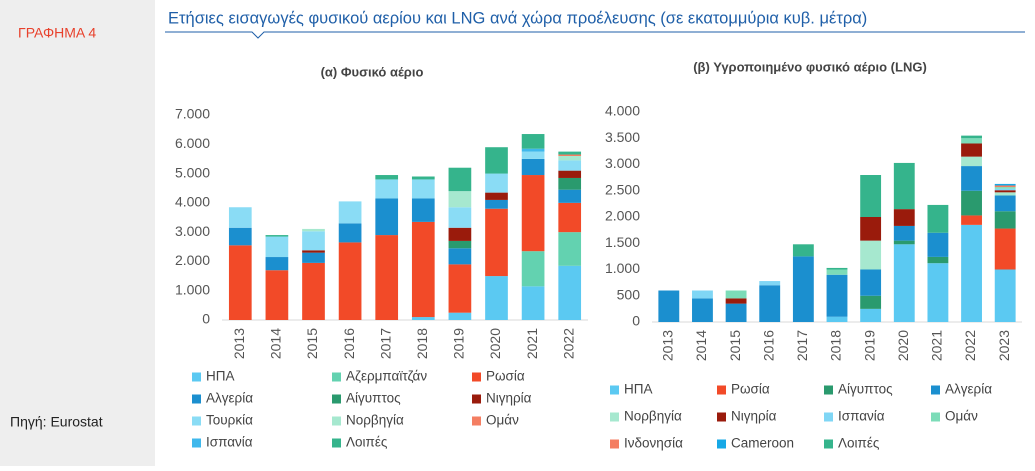 Image resolution: width=1035 pixels, height=471 pixels. What do you see at coordinates (638, 389) in the screenshot?
I see `legend-label: ΗΠΑ` at bounding box center [638, 389].